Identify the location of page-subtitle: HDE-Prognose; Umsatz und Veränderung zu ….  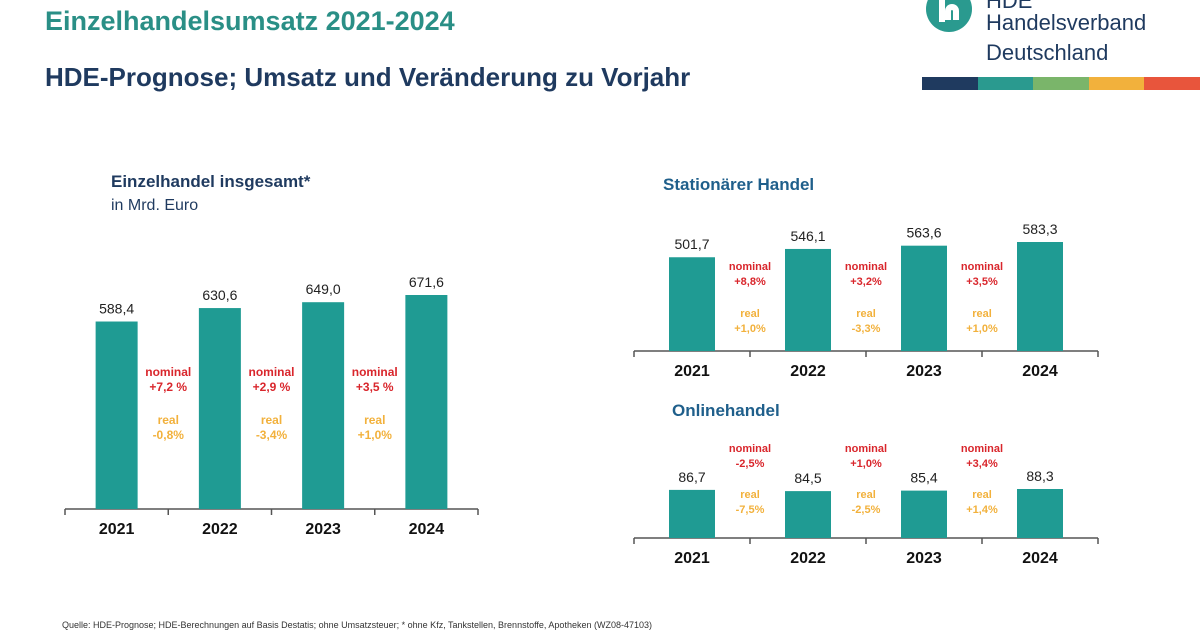
(368, 77).